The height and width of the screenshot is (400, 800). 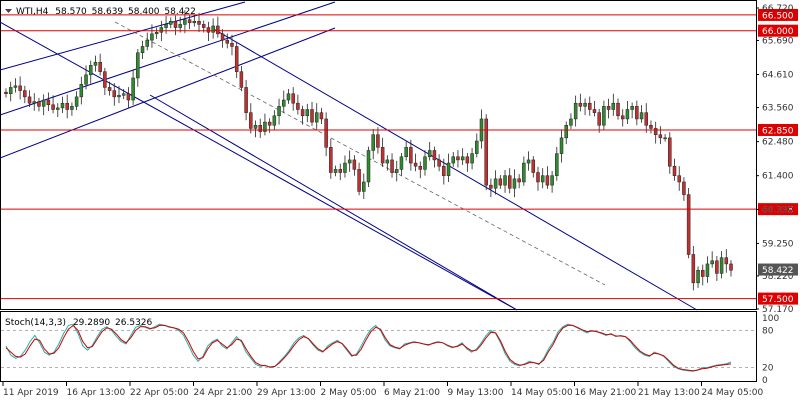 What do you see at coordinates (123, 36) in the screenshot?
I see `channel-upper-up` at bounding box center [123, 36].